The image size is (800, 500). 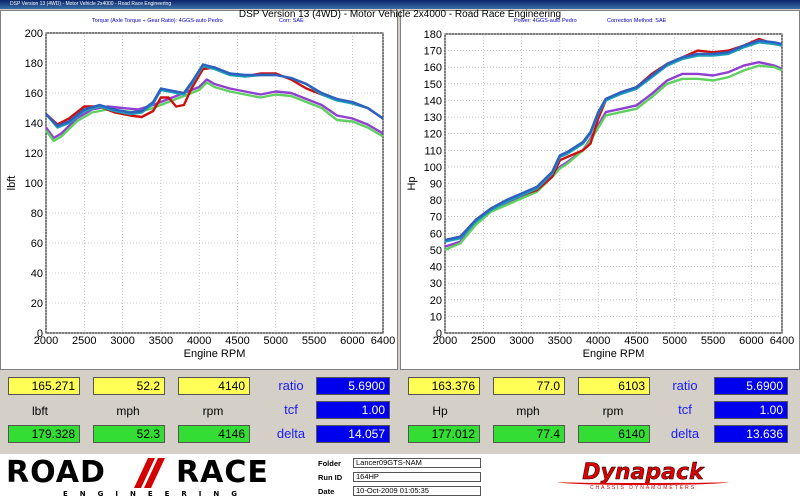 What do you see at coordinates (158, 477) in the screenshot?
I see `road-race-logo: ROAD RACE ENGINEERING` at bounding box center [158, 477].